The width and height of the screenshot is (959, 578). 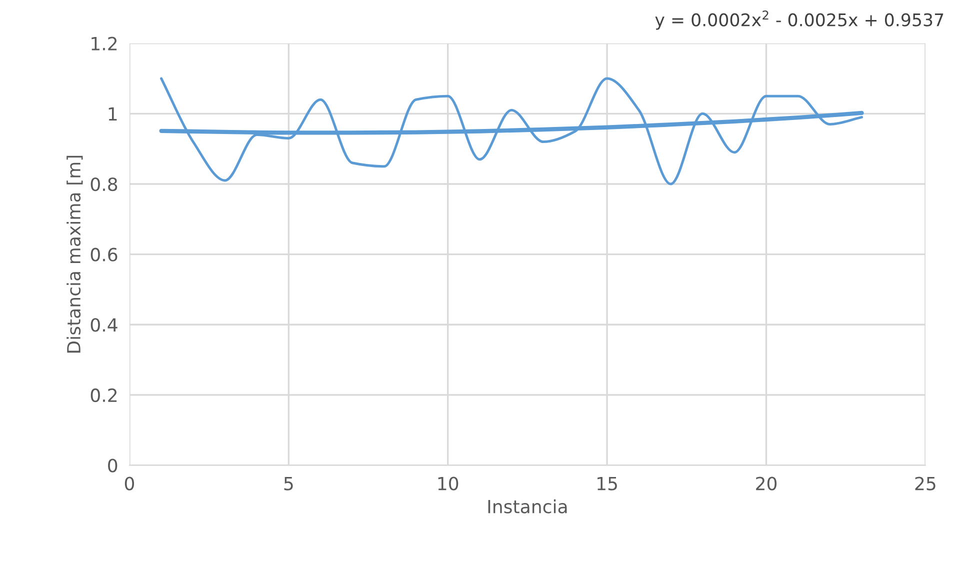 I want to click on y-tick-label: 0.6, so click(x=104, y=255).